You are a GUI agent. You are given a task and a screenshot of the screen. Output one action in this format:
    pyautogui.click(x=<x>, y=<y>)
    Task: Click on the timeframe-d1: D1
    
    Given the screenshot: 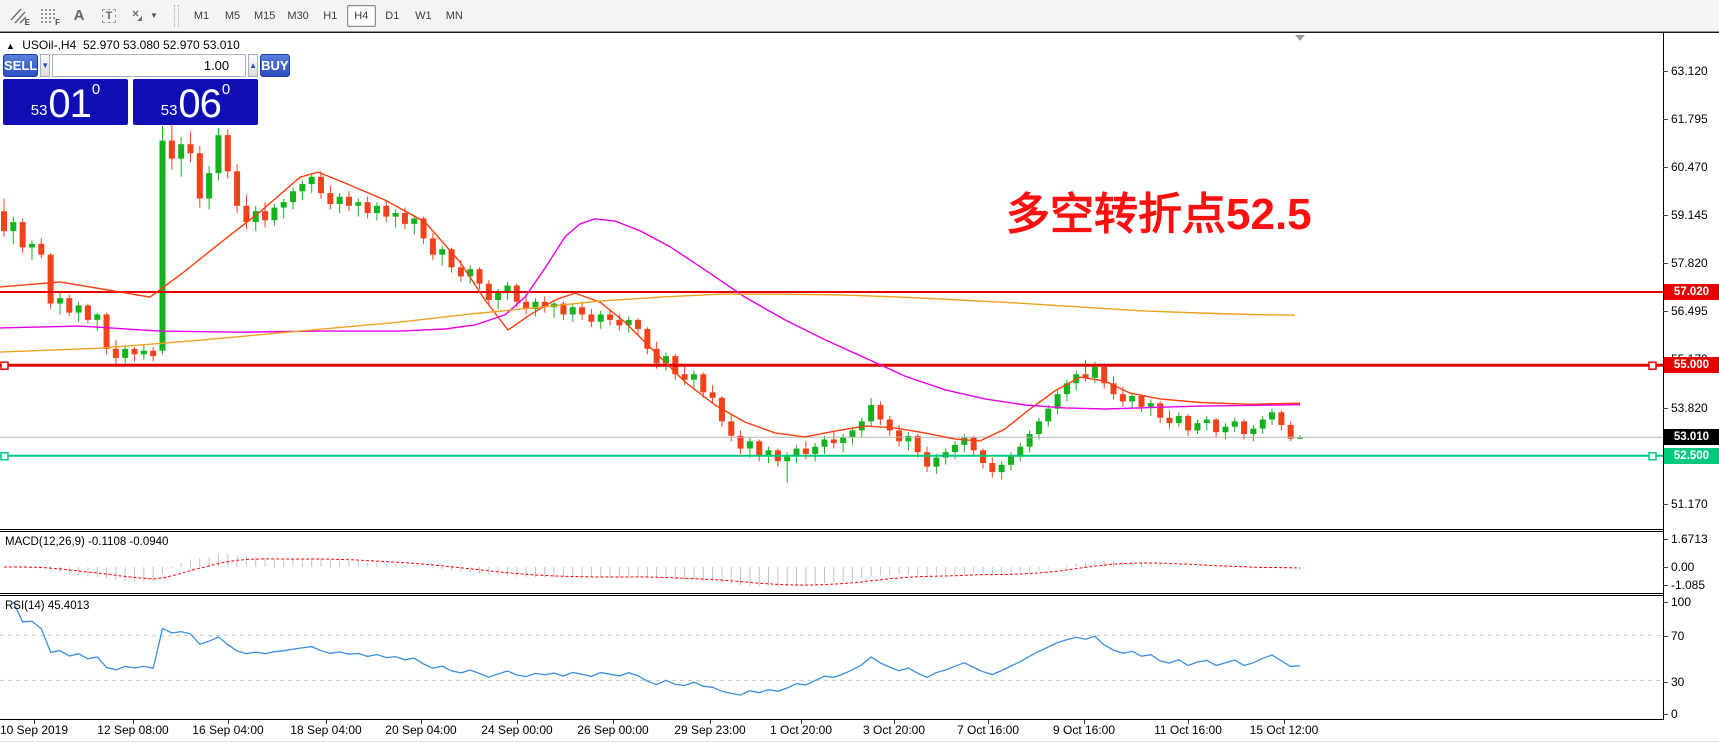 What is the action you would take?
    pyautogui.click(x=392, y=15)
    